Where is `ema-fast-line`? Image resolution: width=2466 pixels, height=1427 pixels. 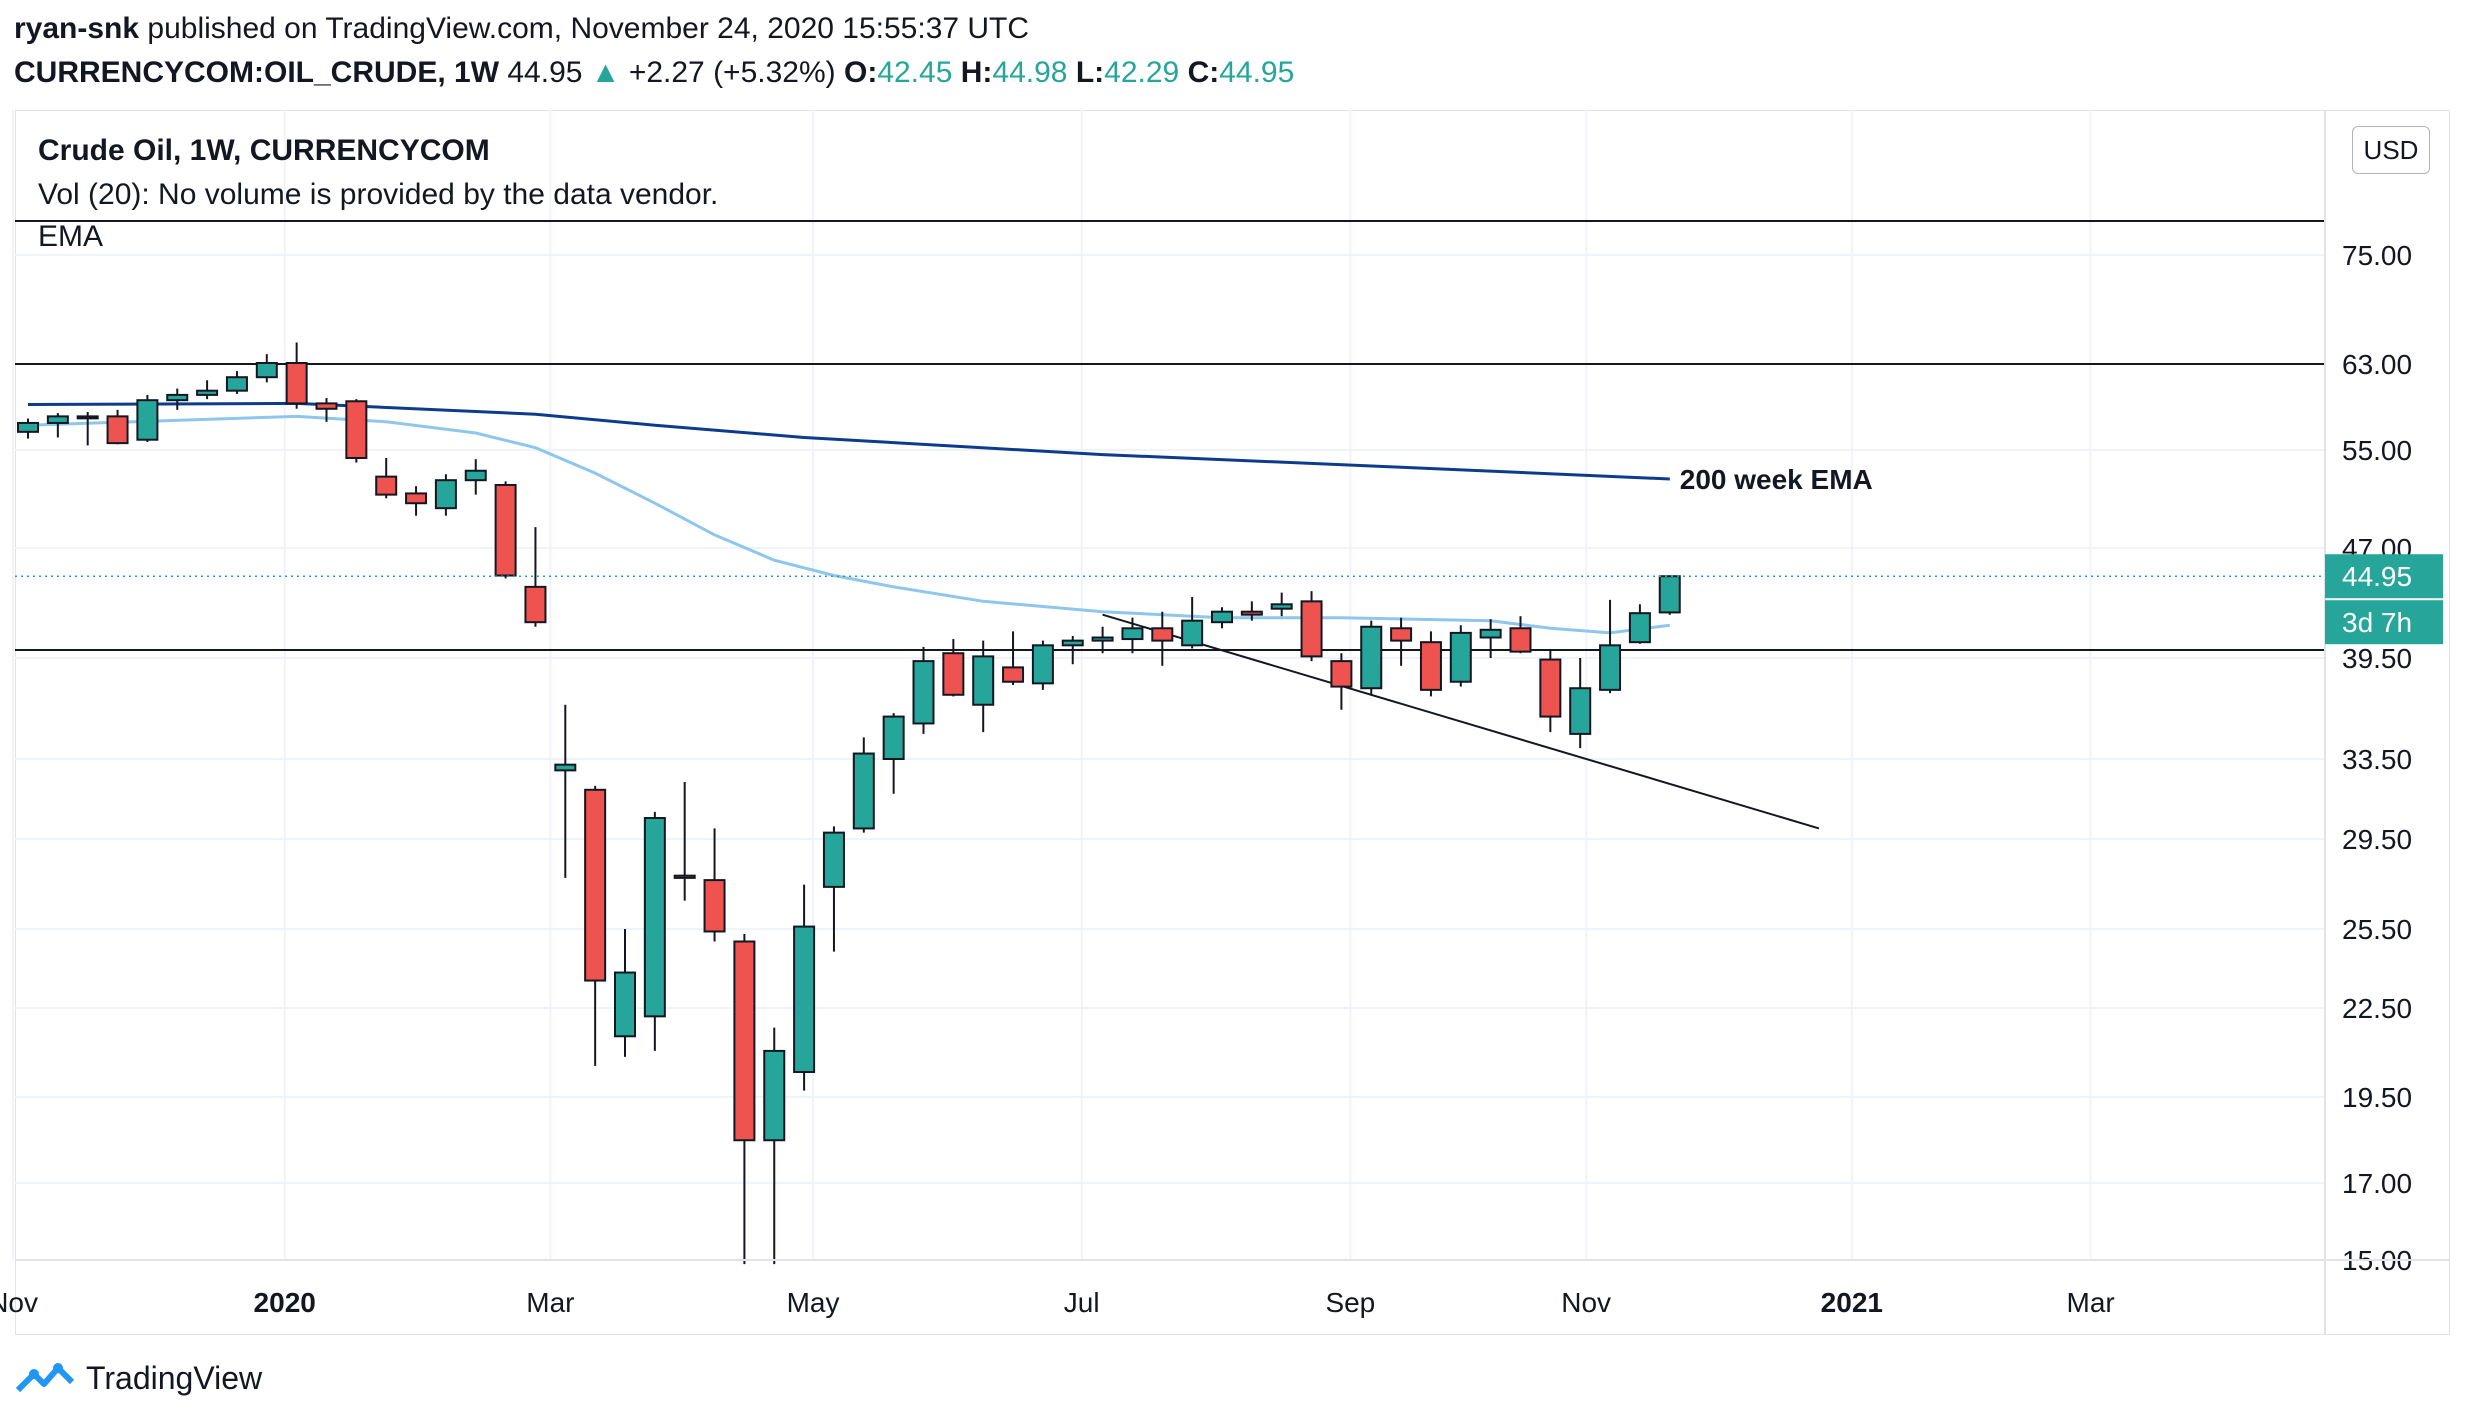
ema-fast-line is located at coordinates (848, 524).